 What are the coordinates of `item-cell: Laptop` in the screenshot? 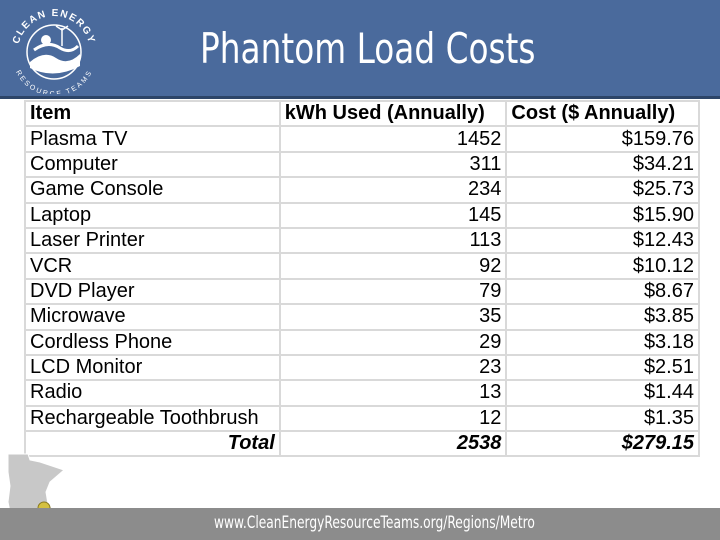 It's located at (152, 215).